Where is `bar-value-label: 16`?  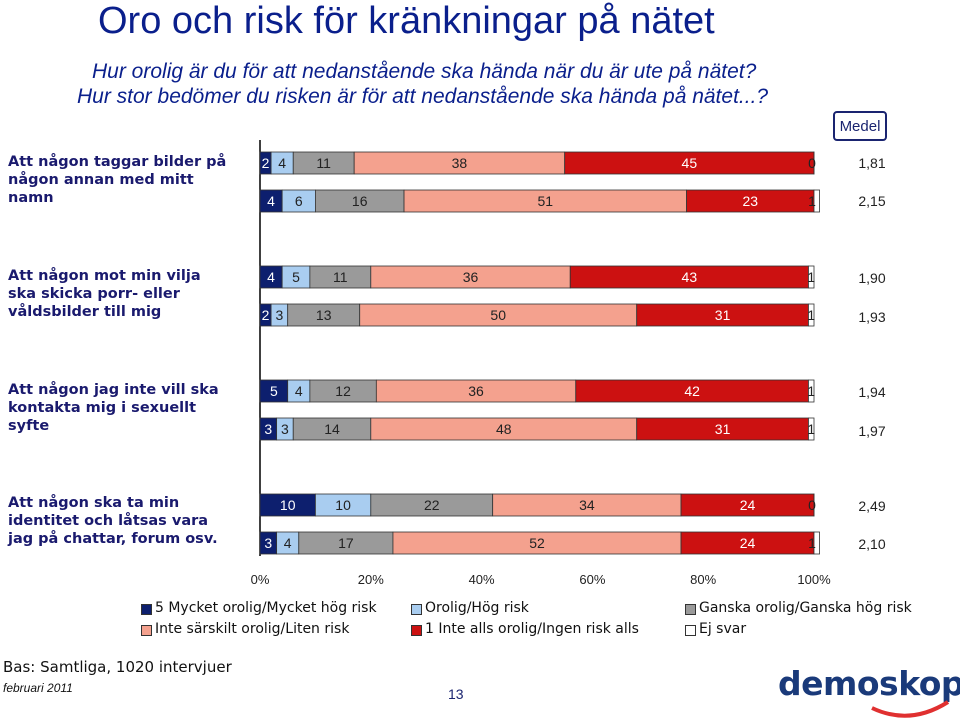 bar-value-label: 16 is located at coordinates (360, 201).